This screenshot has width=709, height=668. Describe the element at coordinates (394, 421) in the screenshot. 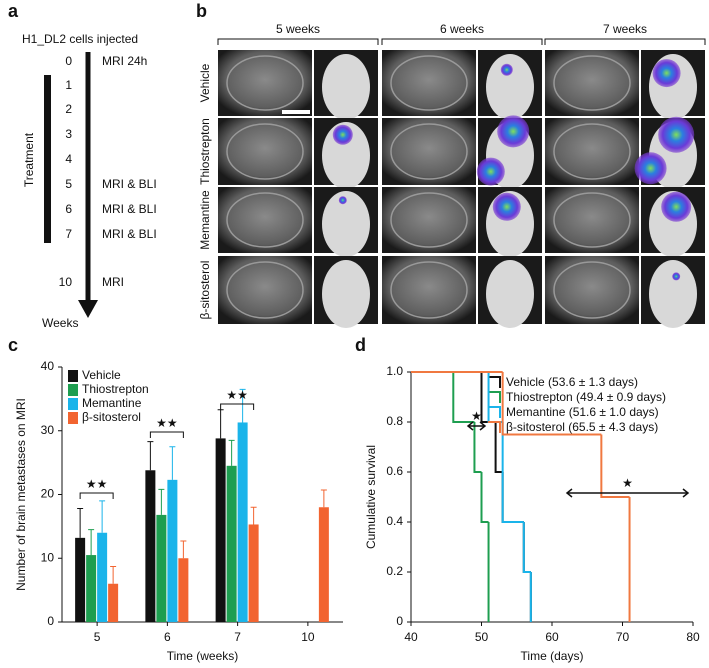

I see `y-tick-label: 0.8` at that location.